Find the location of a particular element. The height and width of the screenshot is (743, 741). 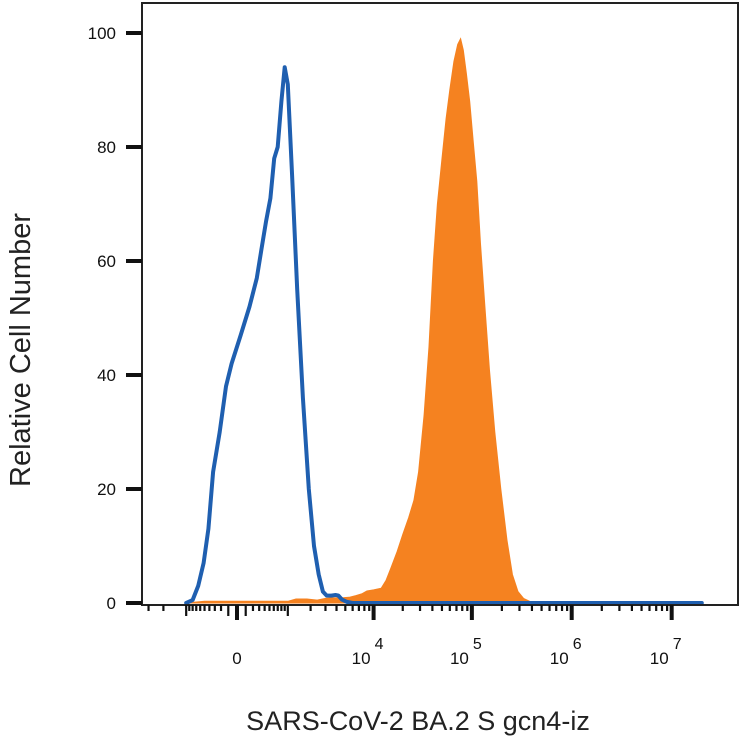

x-axis: 0 10⁴ 10⁵ 10⁶ 10⁷ is located at coordinates (457, 636).